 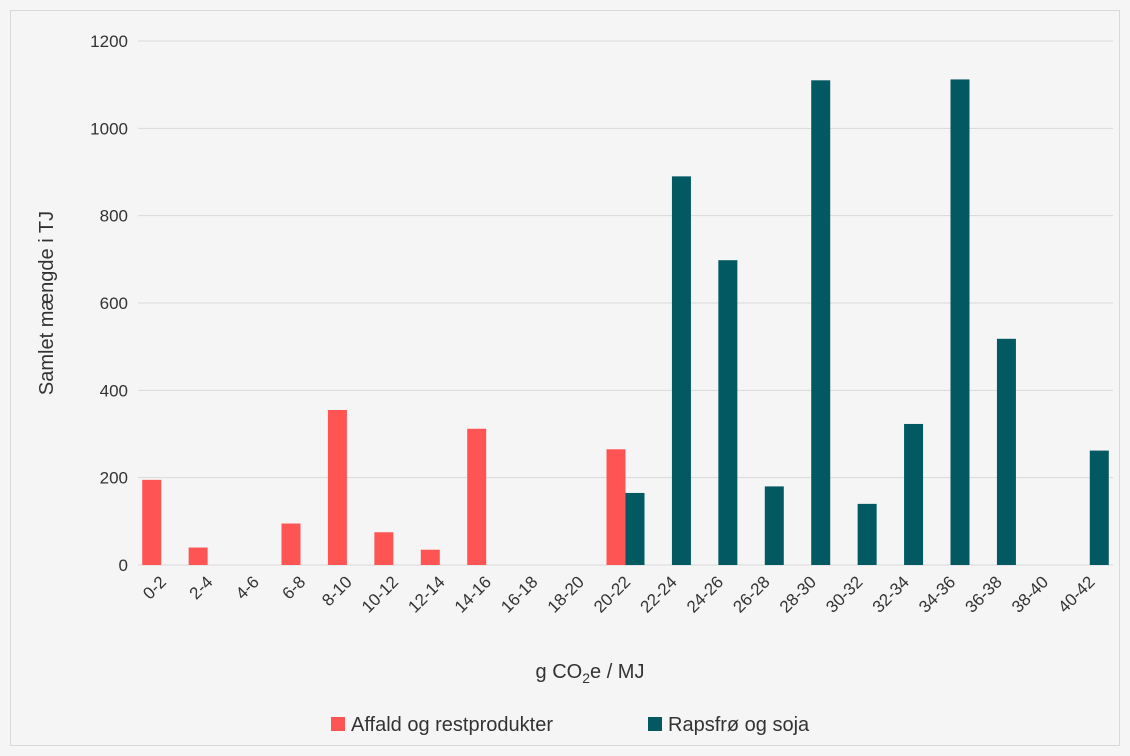 What do you see at coordinates (1076, 594) in the screenshot?
I see `x-tick-label: 40-42` at bounding box center [1076, 594].